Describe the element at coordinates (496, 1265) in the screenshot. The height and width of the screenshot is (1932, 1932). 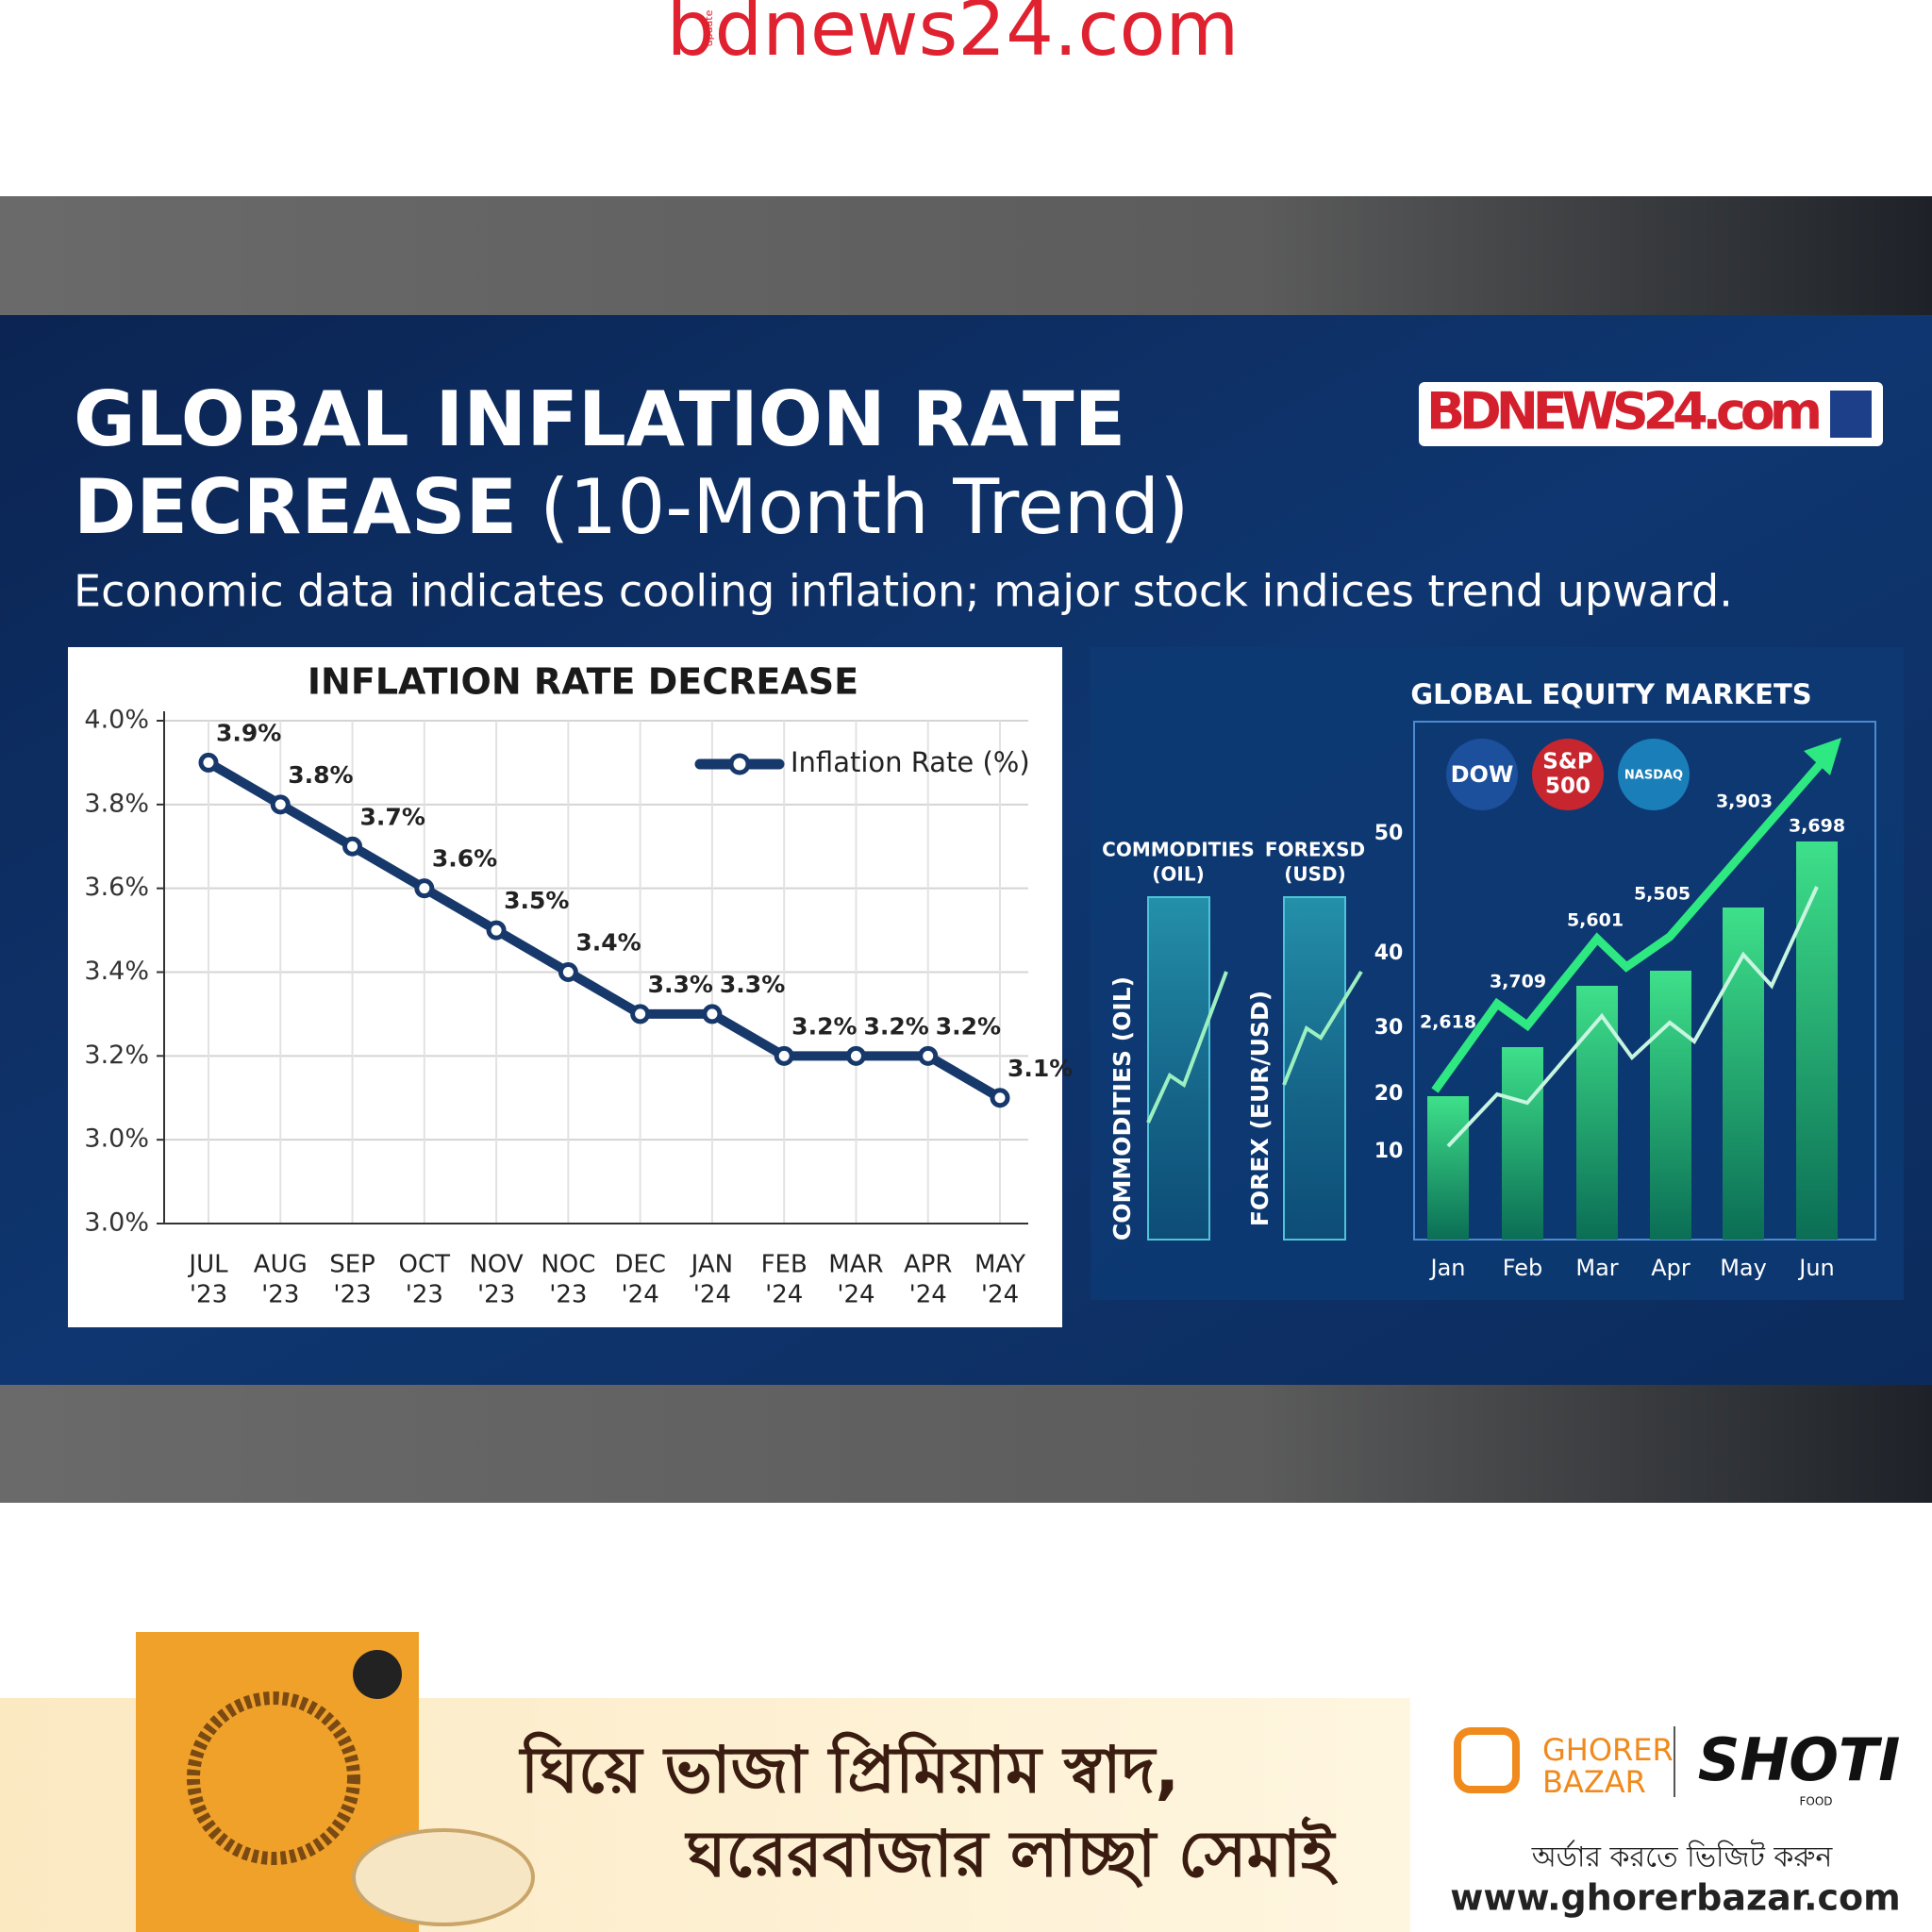
I see `x-tick-label: NOV` at that location.